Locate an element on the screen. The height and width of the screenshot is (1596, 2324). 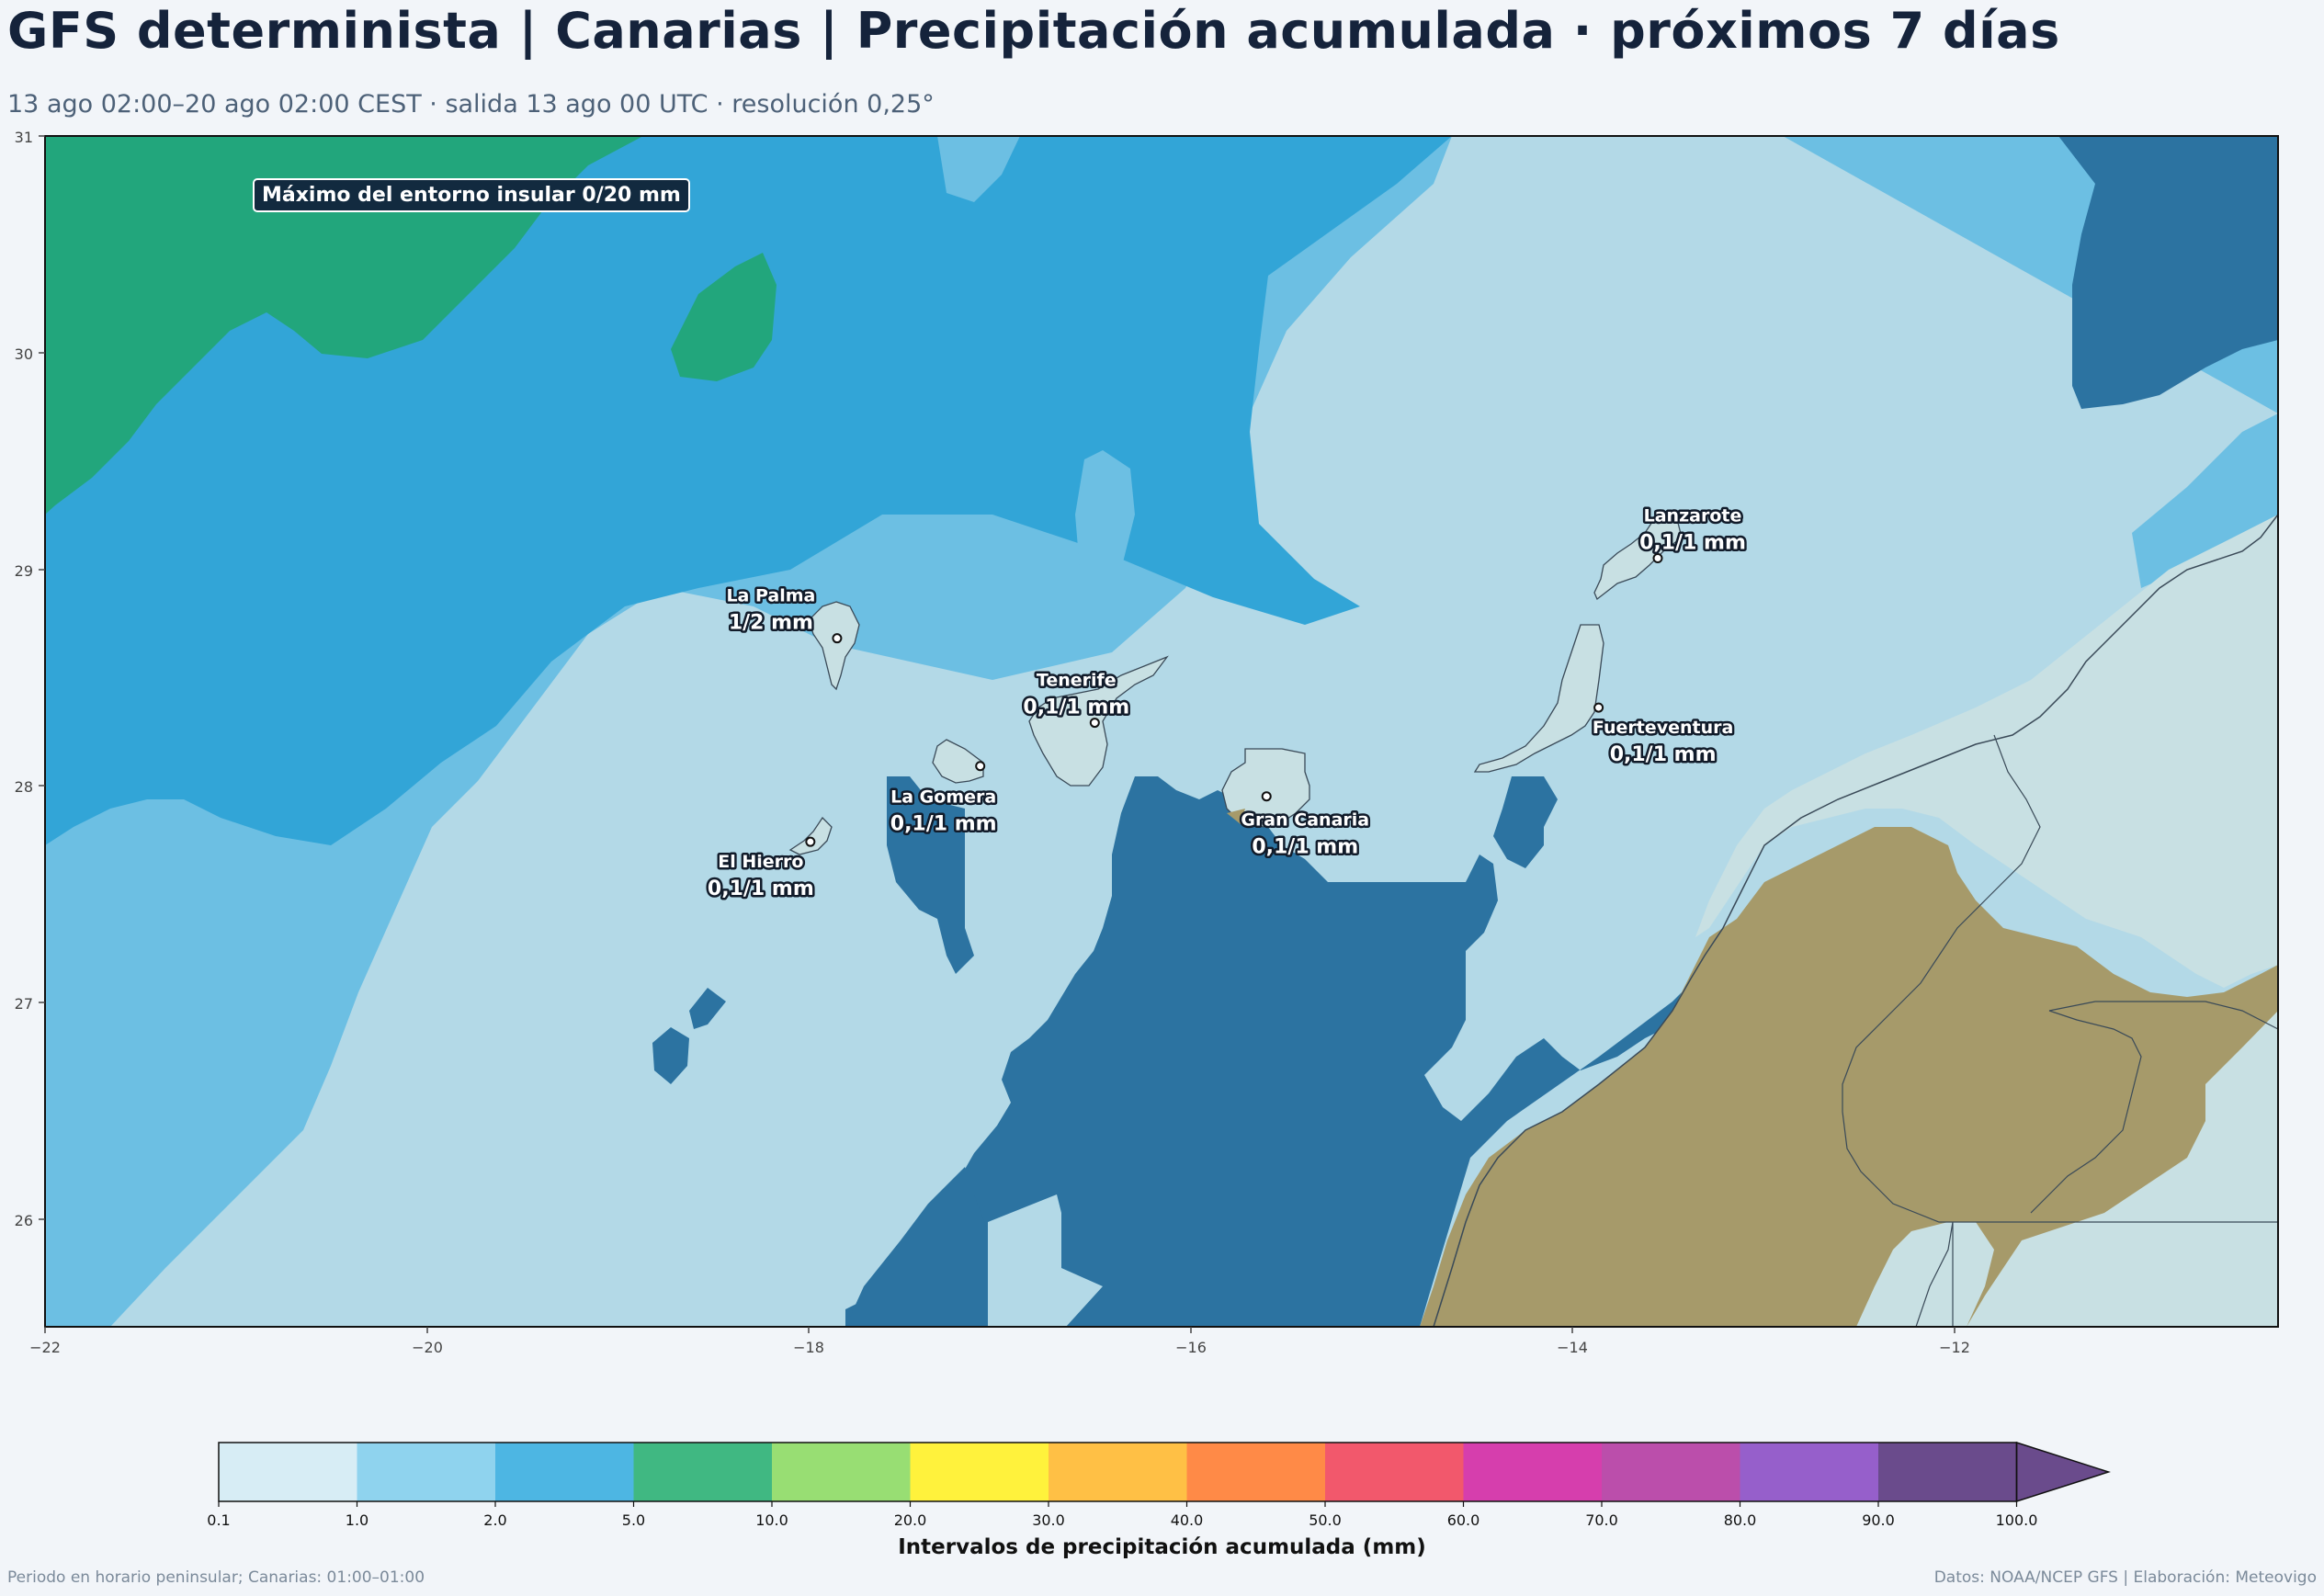
colorbar-tick-label: 60.0 is located at coordinates (1463, 1520).